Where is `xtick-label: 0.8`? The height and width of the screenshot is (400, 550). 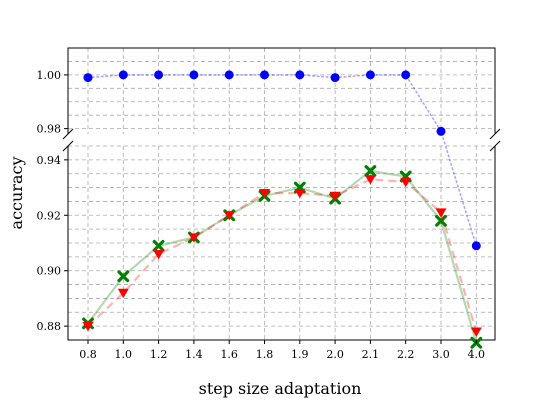
xtick-label: 0.8 is located at coordinates (88, 354).